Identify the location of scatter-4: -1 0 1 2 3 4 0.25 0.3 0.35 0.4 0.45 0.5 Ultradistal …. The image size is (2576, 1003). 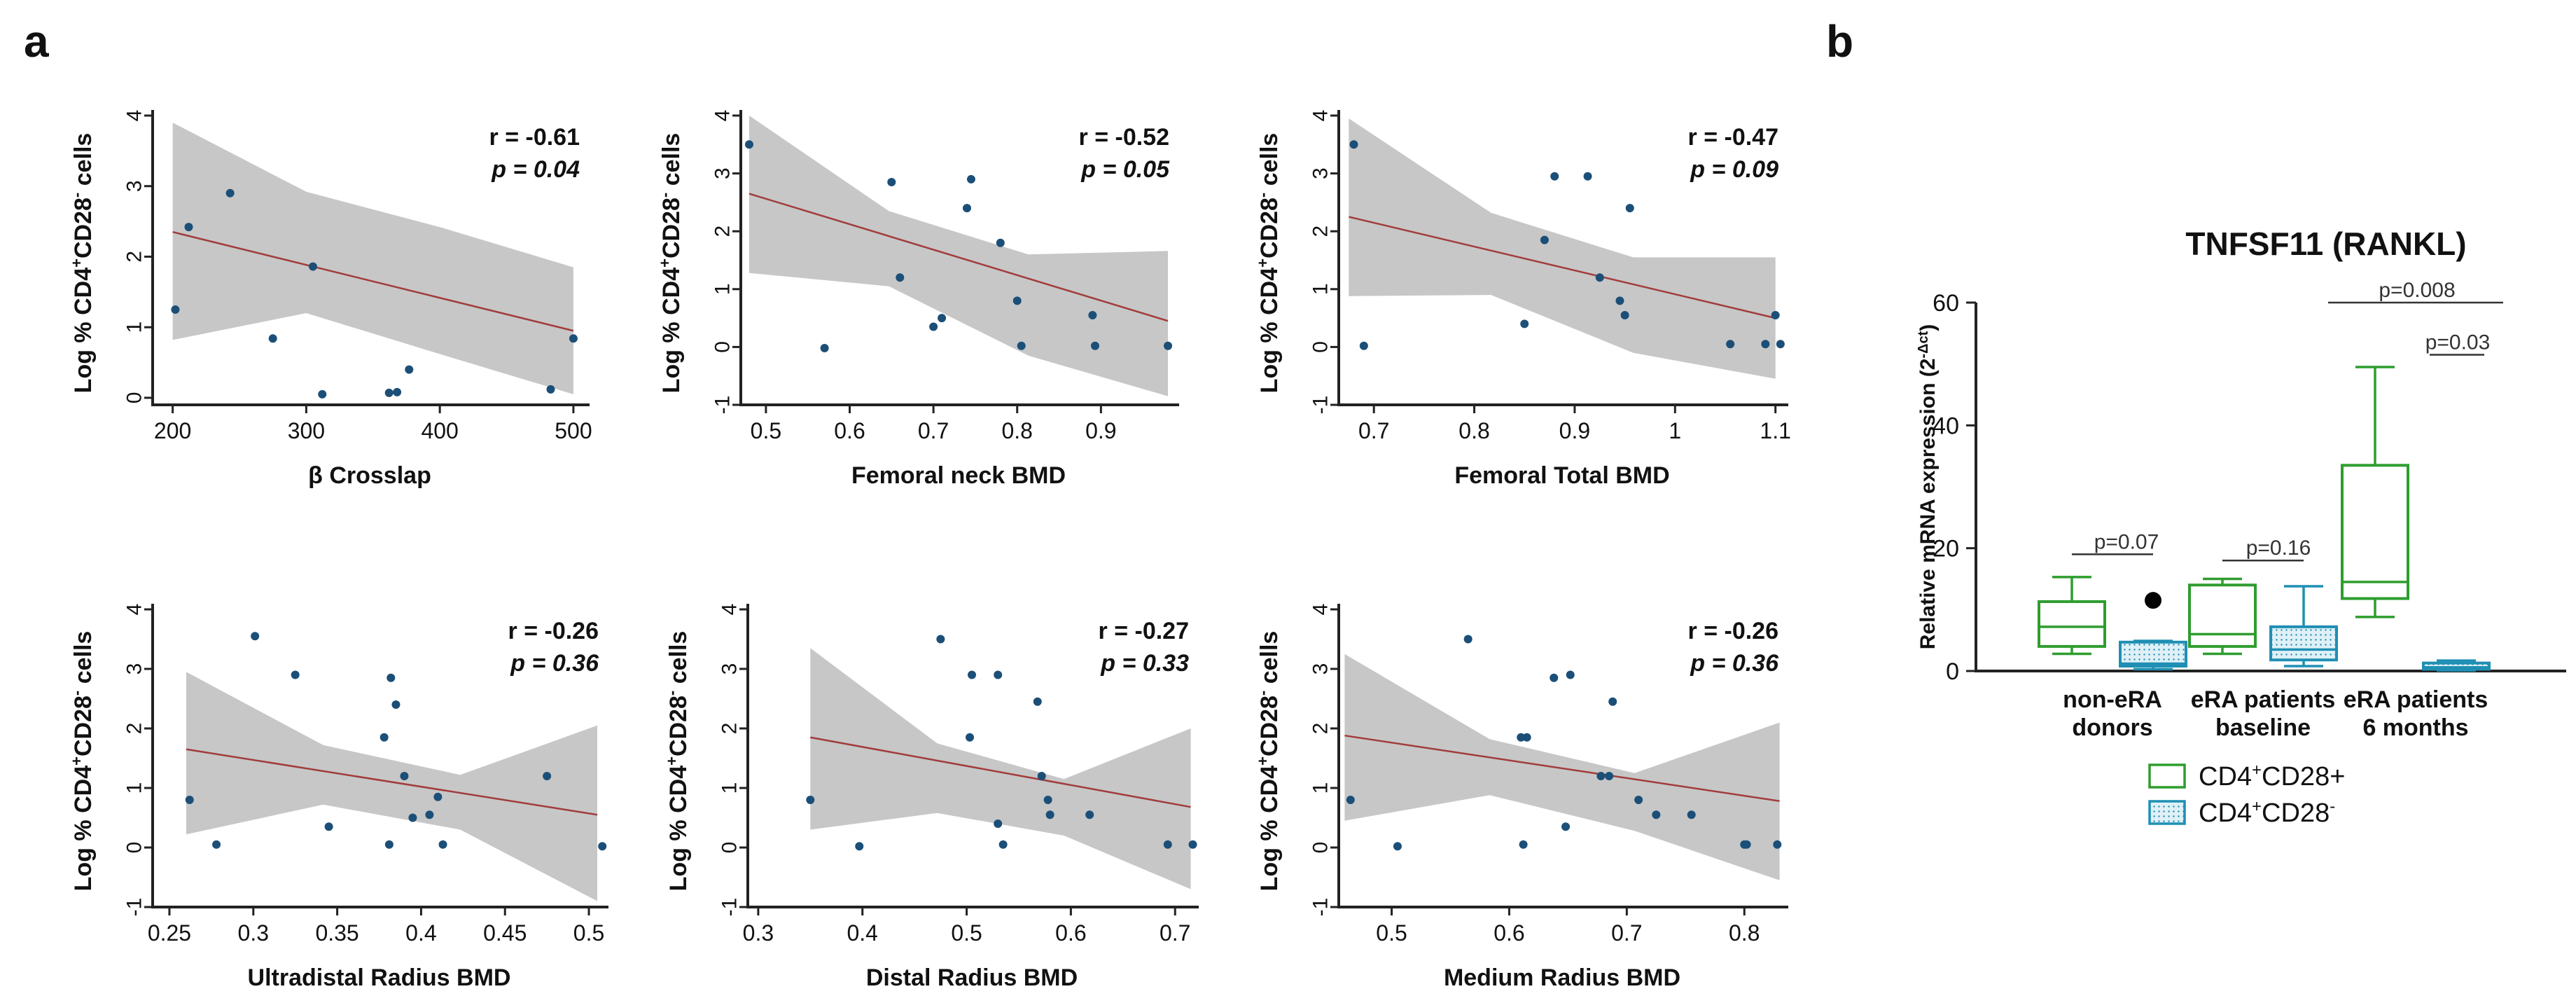
(338, 797).